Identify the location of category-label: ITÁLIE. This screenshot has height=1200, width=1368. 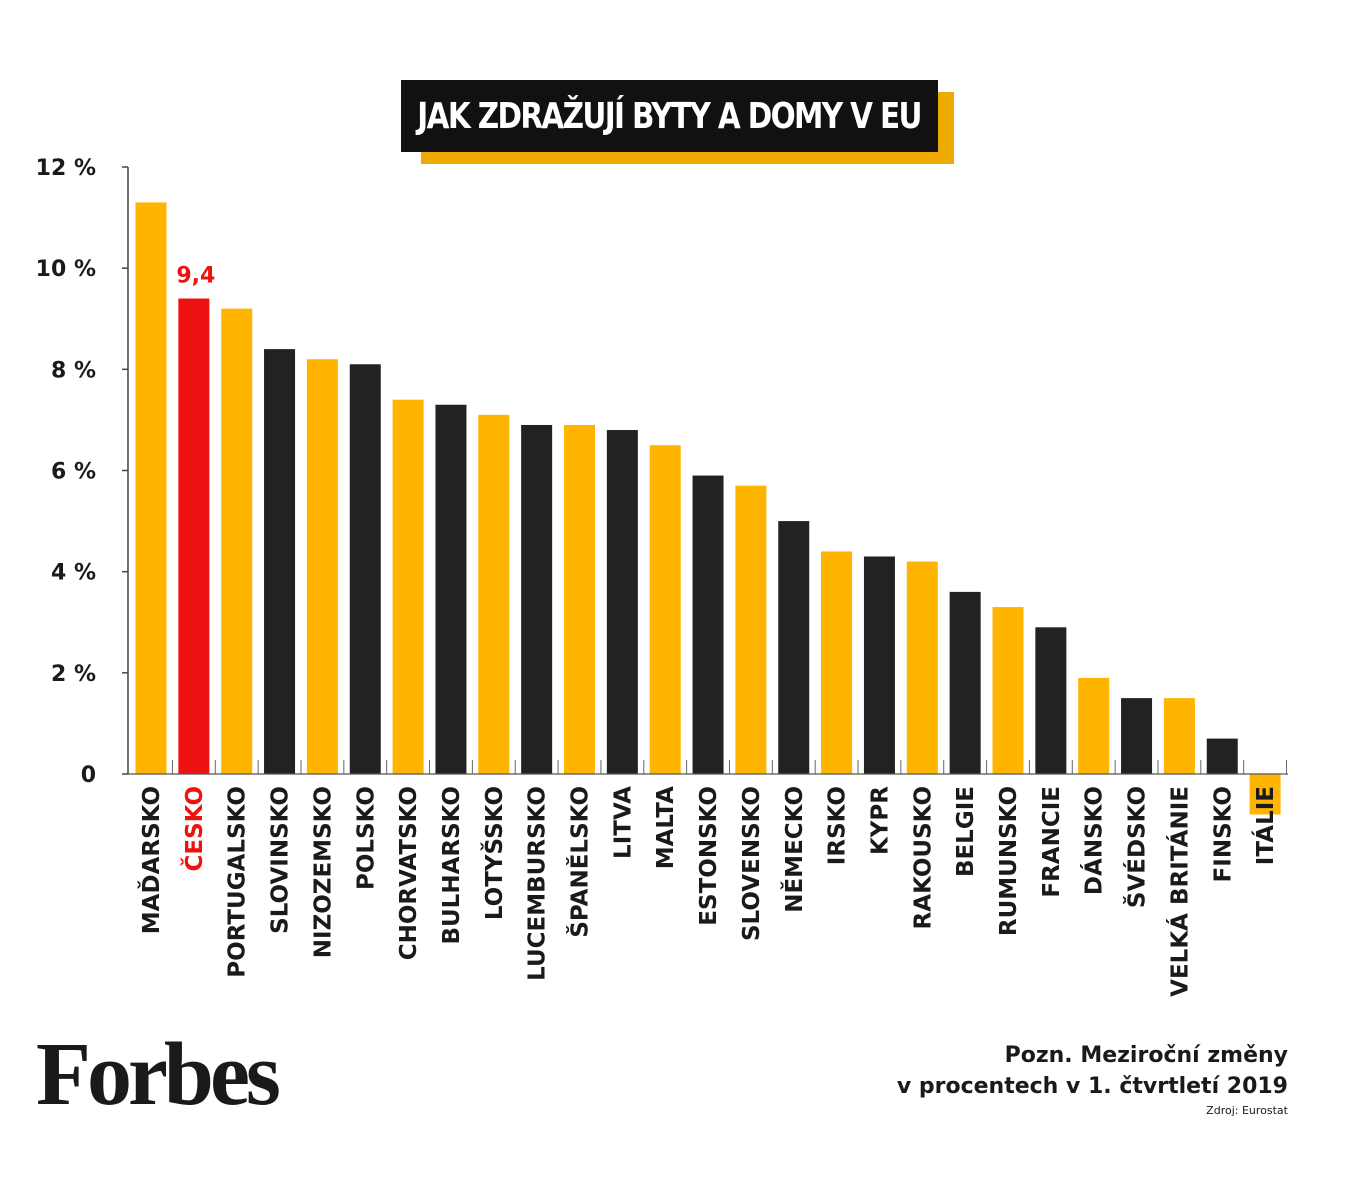
(1265, 825).